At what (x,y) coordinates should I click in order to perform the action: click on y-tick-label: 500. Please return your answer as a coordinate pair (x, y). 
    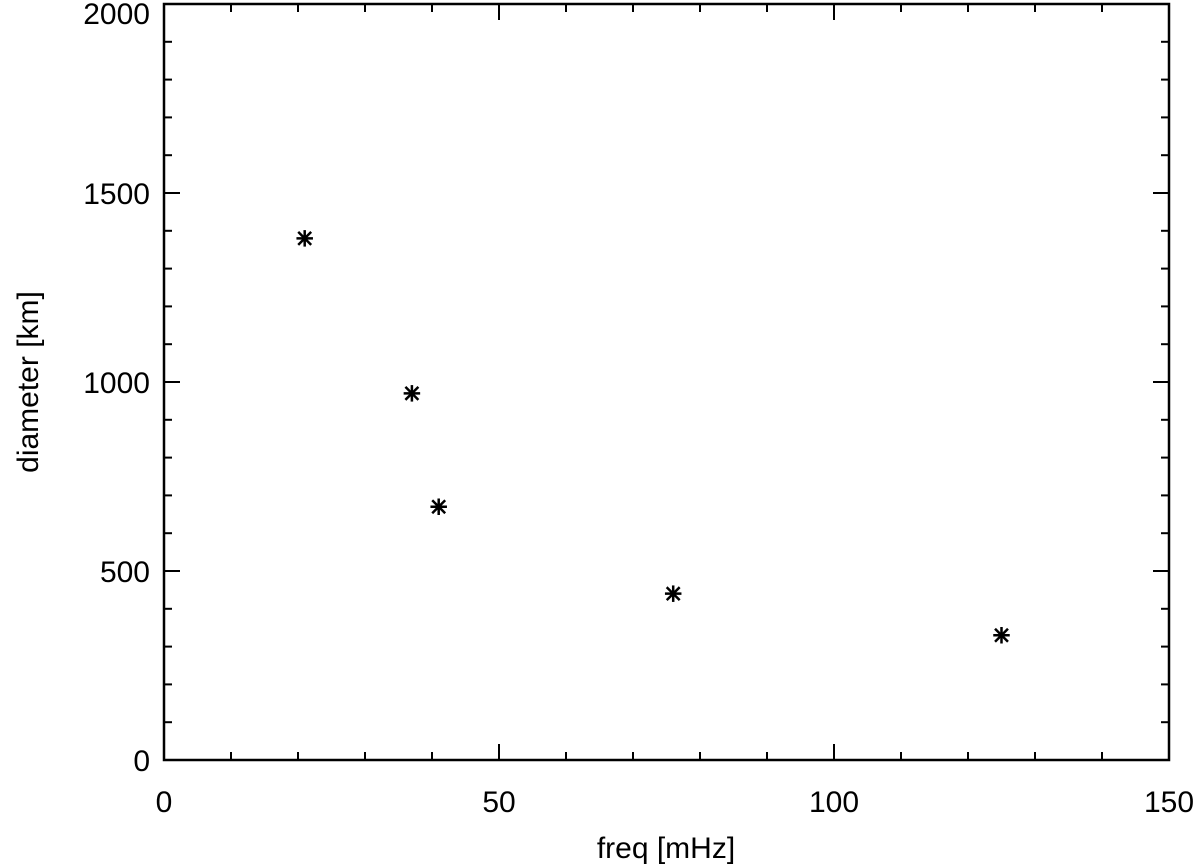
    Looking at the image, I should click on (125, 572).